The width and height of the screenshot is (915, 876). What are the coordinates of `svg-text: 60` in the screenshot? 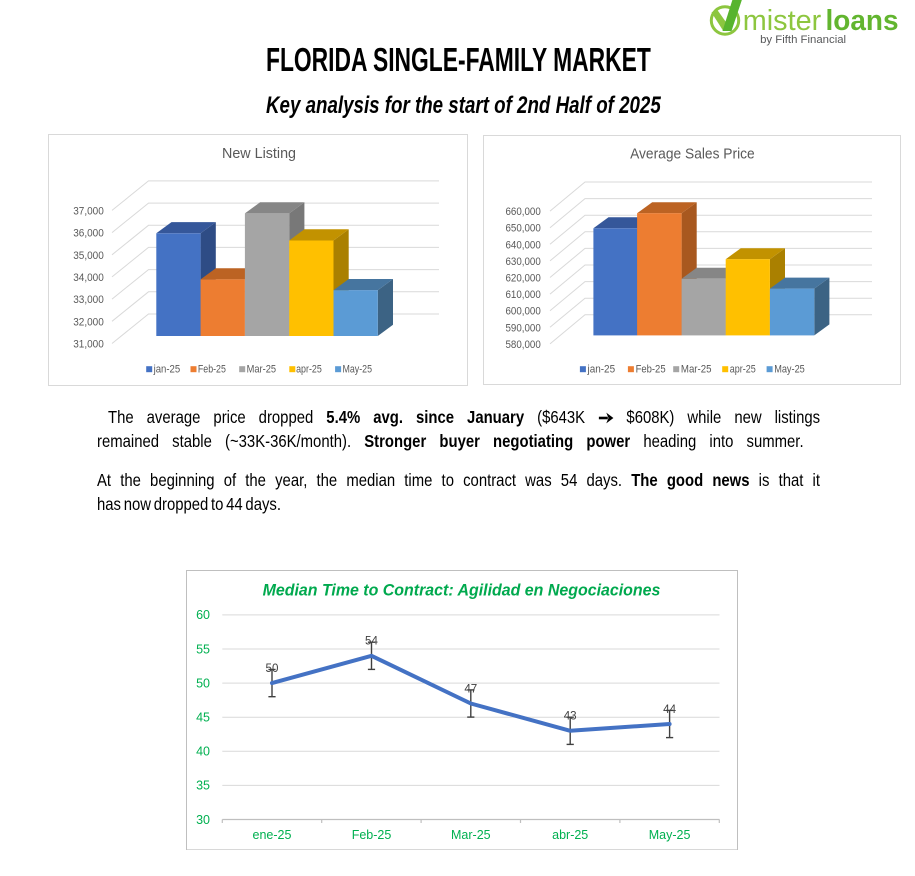 It's located at (203, 615).